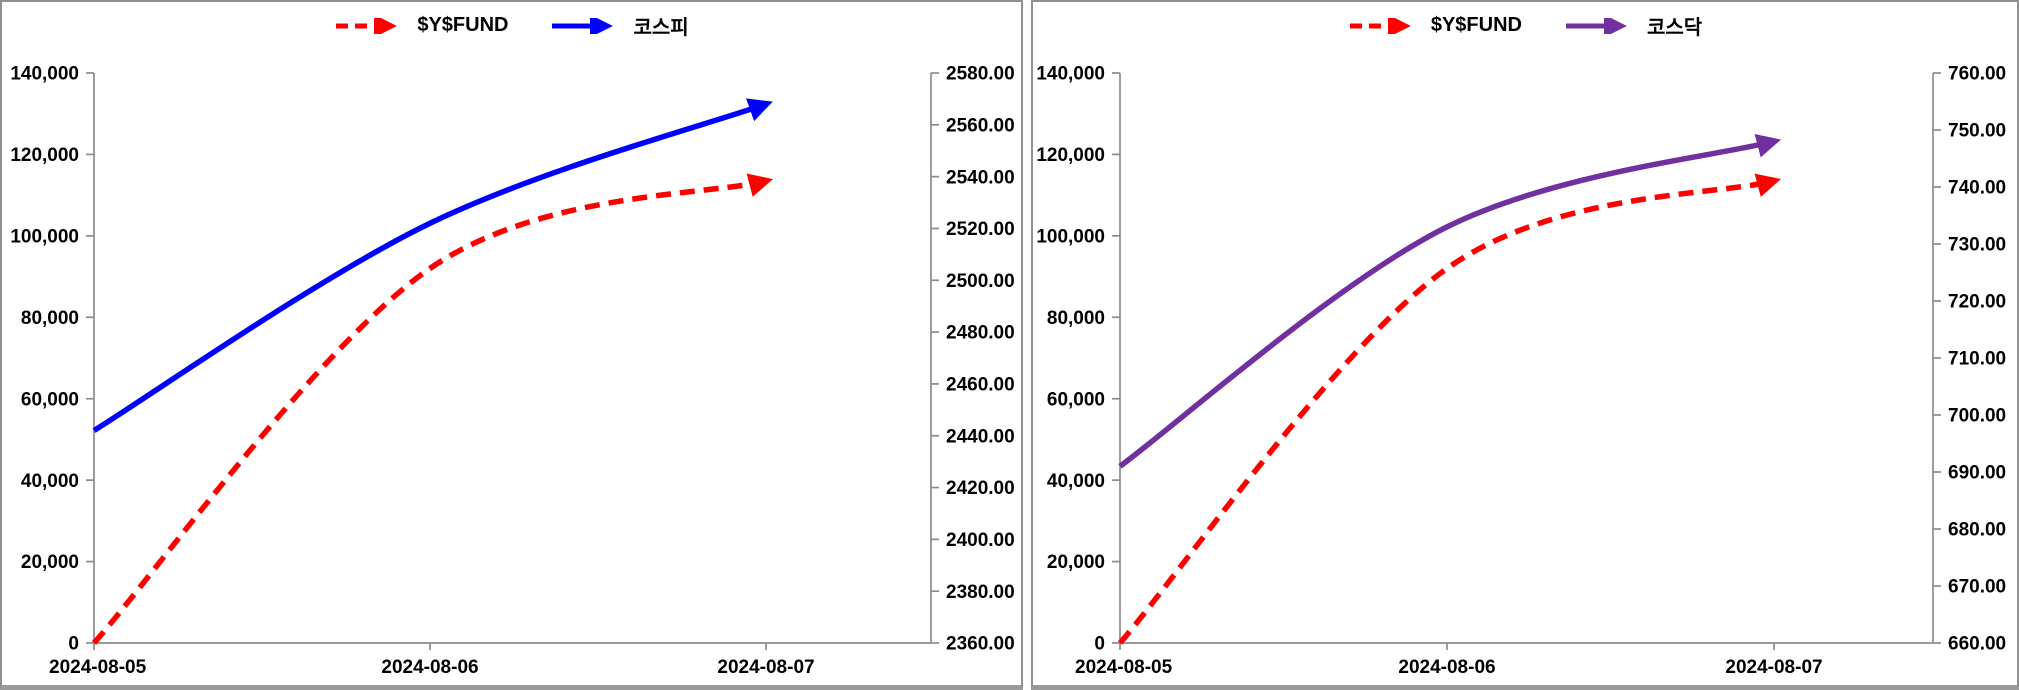  What do you see at coordinates (1977, 530) in the screenshot?
I see `y-axis-right-label: 680.00` at bounding box center [1977, 530].